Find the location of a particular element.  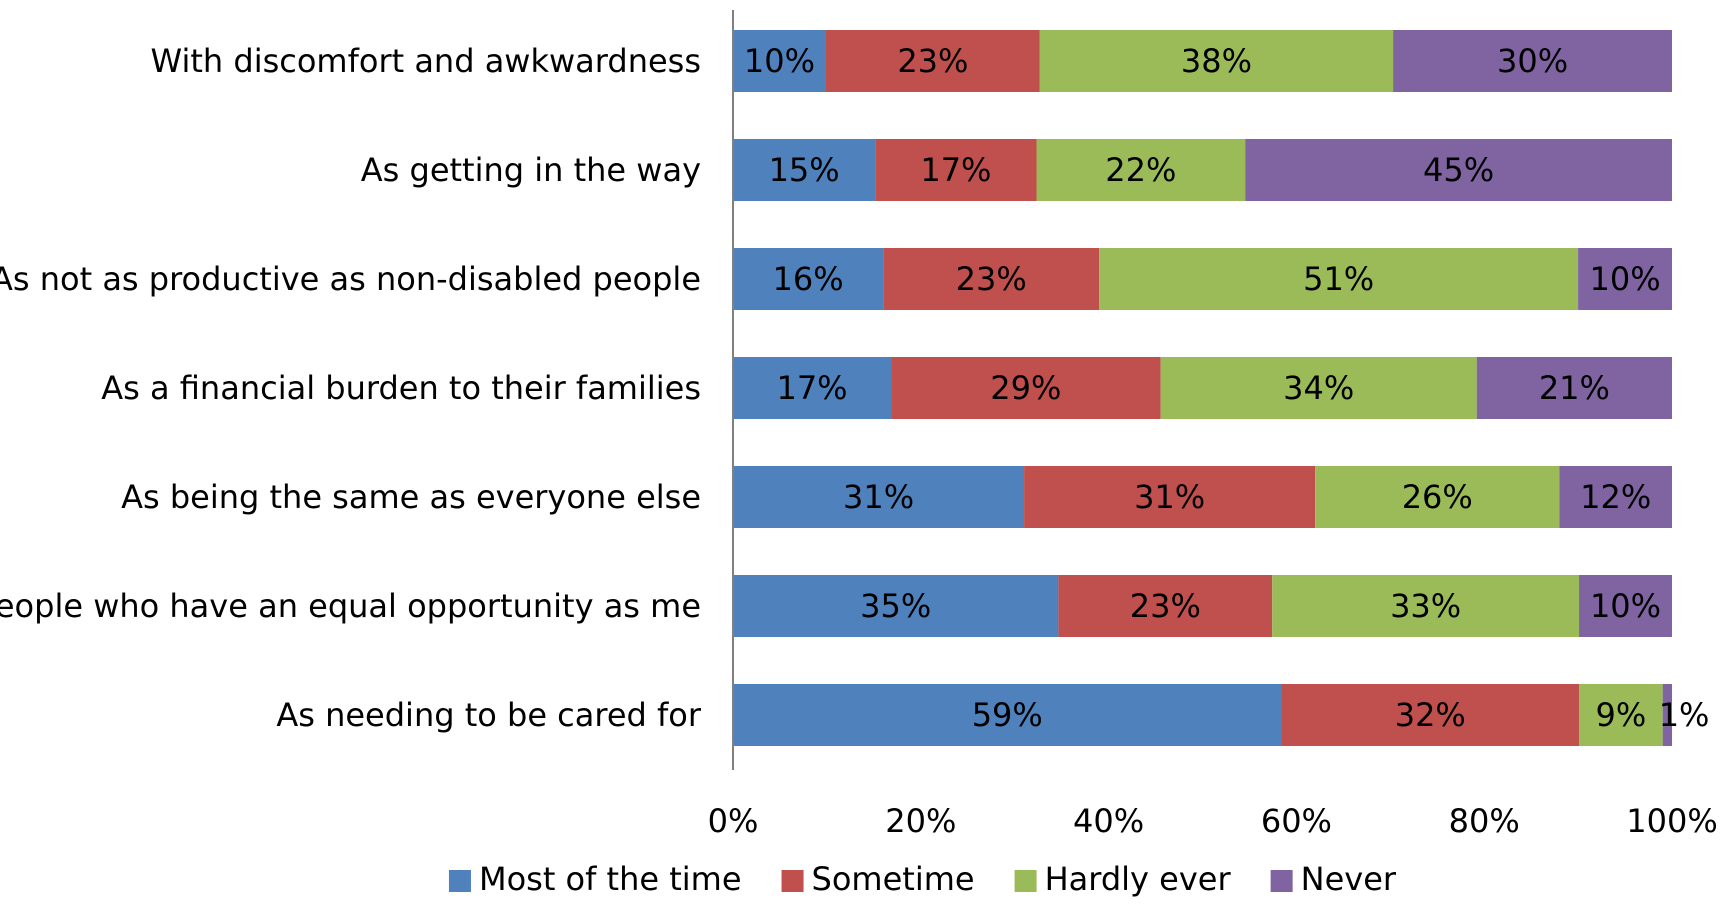

bar-hardly-ever-as-getting-in-the-way is located at coordinates (1141, 170).